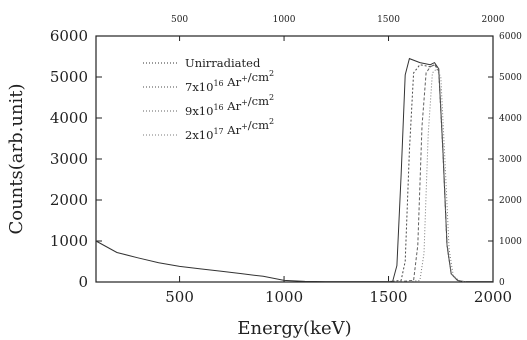  Describe the element at coordinates (510, 78) in the screenshot. I see `right-tick-label: 5000` at that location.